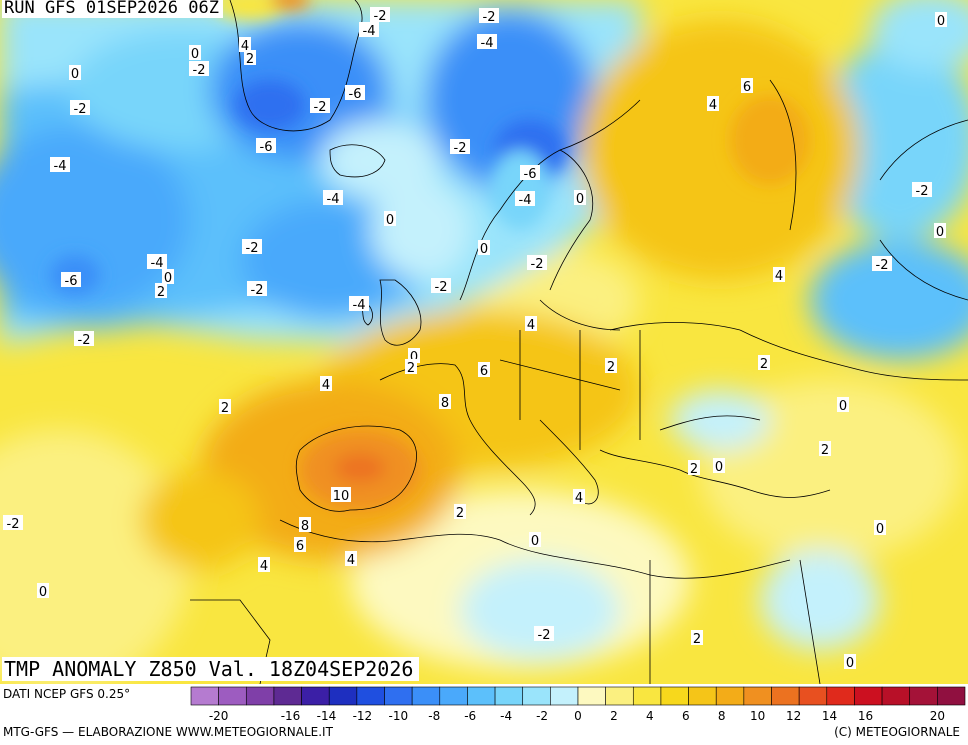 Image resolution: width=968 pixels, height=745 pixels. What do you see at coordinates (542, 716) in the screenshot?
I see `scale-tick-label: -2` at bounding box center [542, 716].